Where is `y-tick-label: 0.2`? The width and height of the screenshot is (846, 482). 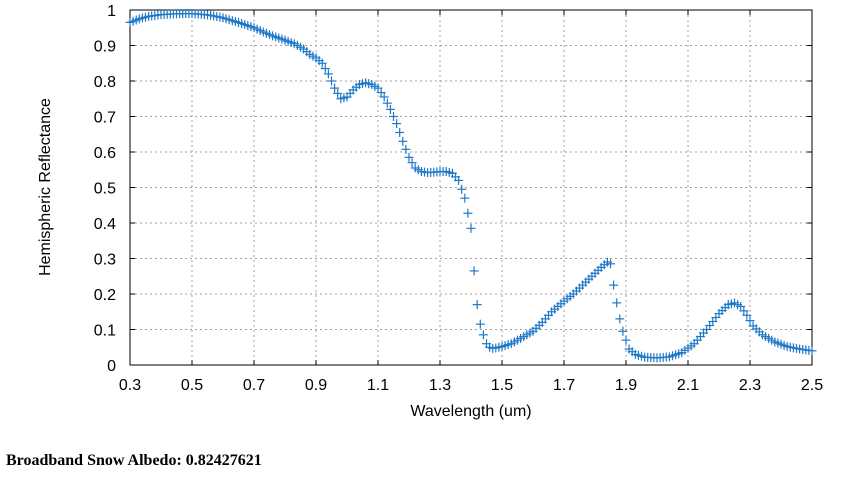
y-tick-label: 0.2 is located at coordinates (105, 295).